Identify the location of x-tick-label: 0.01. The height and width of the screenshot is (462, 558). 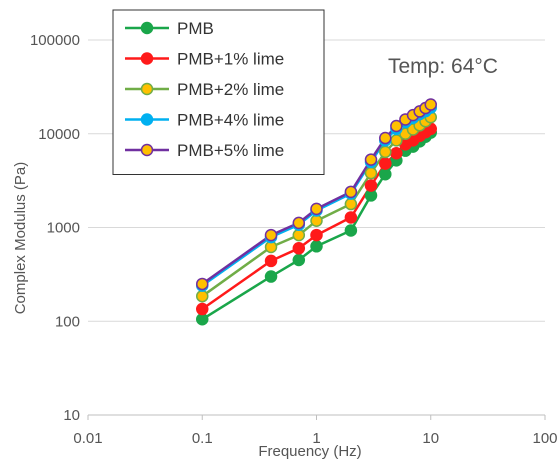
(87, 438).